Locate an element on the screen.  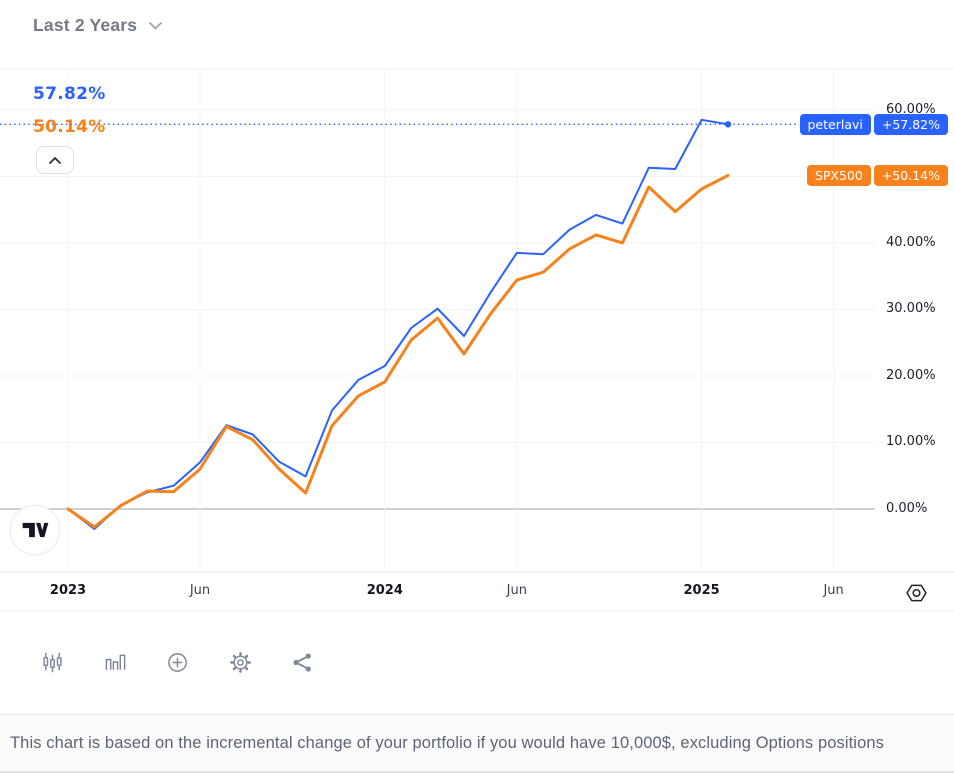
series-badge-value: +57.82% is located at coordinates (910, 124).